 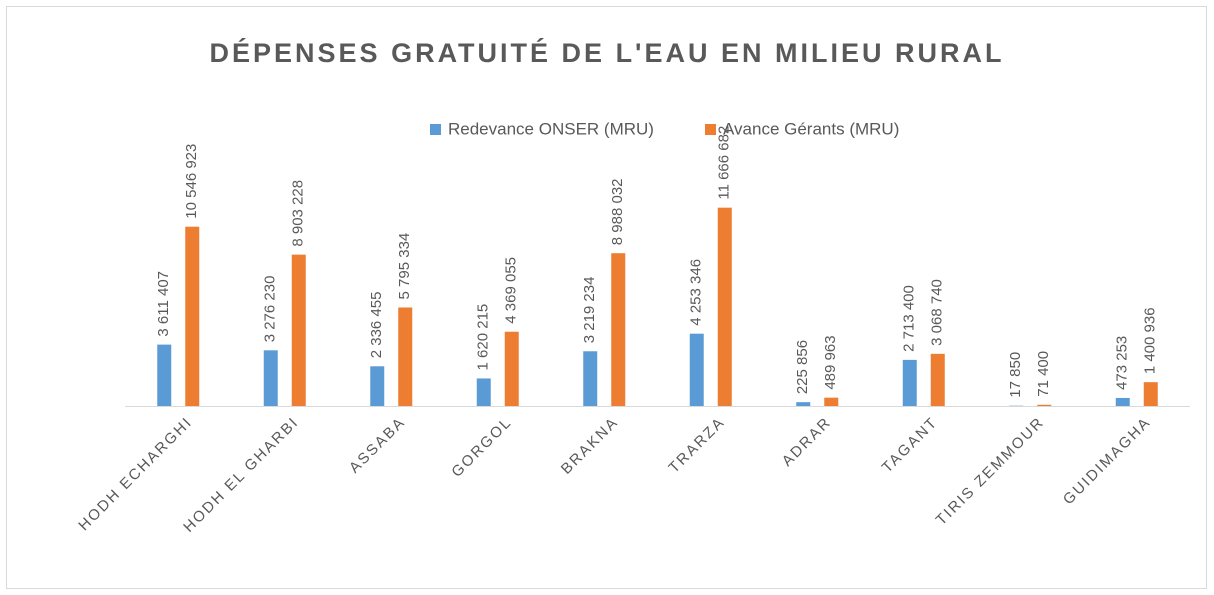 I want to click on data-label: 3 611 407, so click(x=163, y=304).